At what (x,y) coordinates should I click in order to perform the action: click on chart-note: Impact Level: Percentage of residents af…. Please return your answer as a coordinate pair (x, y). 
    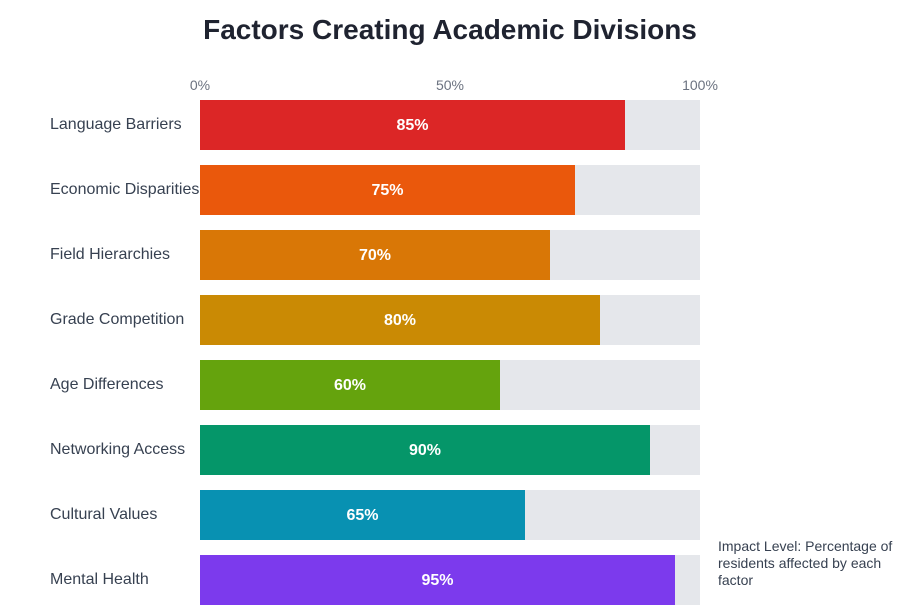
    Looking at the image, I should click on (805, 563).